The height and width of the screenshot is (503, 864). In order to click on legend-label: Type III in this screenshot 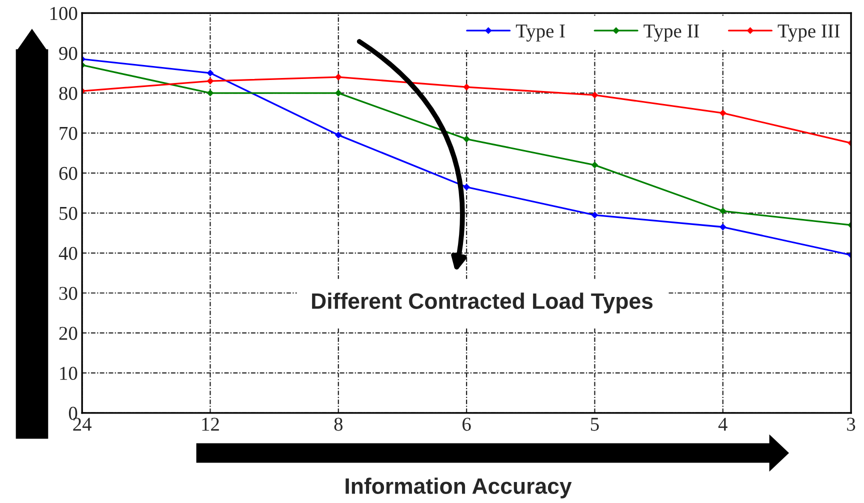, I will do `click(809, 33)`.